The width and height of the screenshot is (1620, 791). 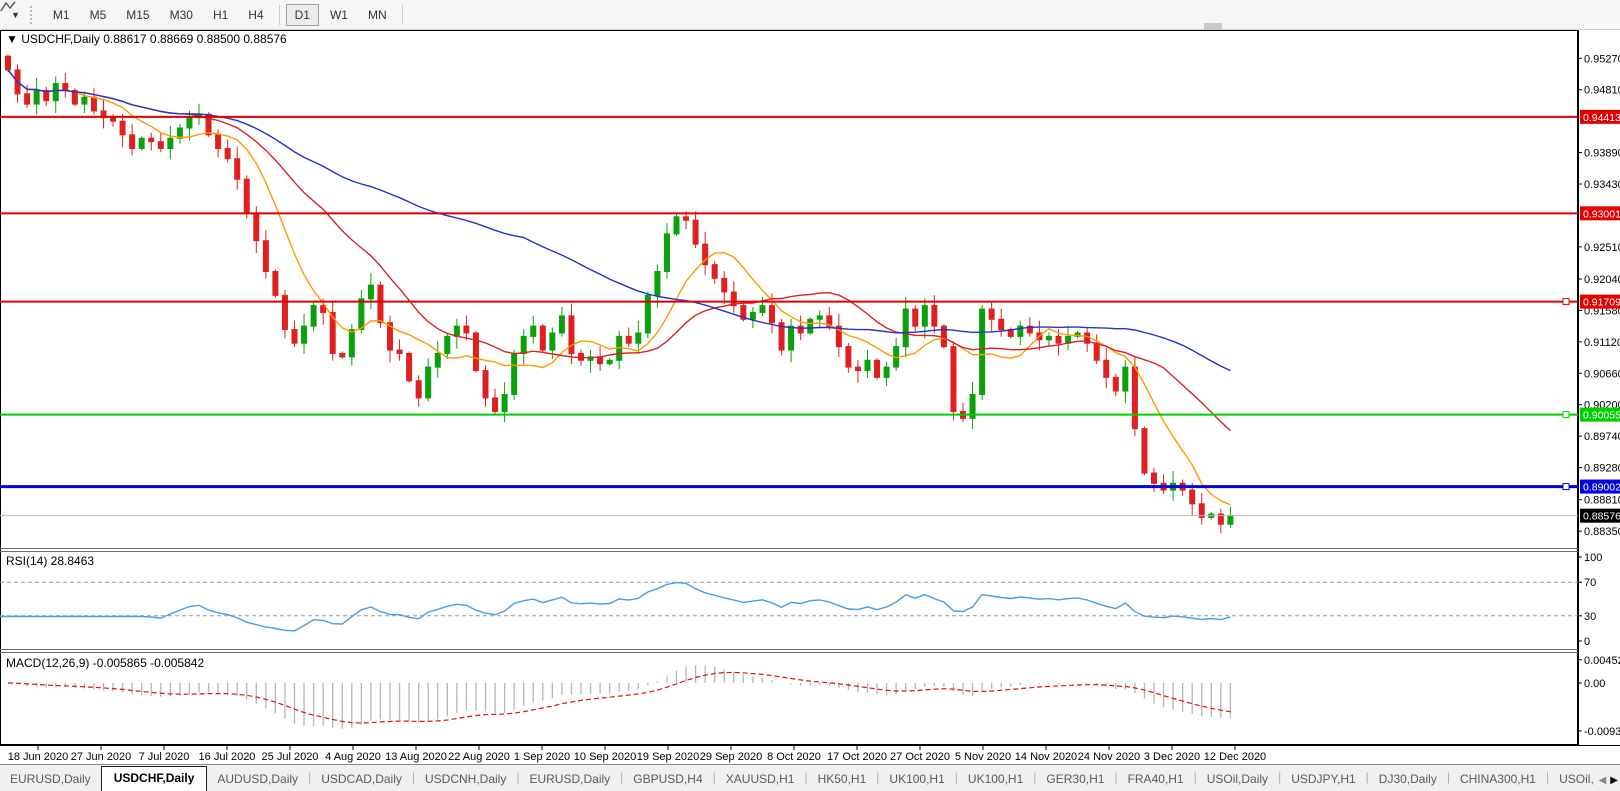 I want to click on date-label: 17 Oct 2020, so click(x=857, y=757).